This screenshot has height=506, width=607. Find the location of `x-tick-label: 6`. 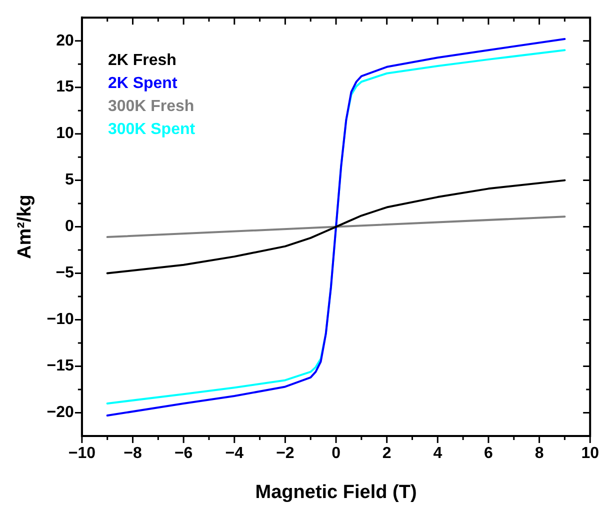

x-tick-label: 6 is located at coordinates (489, 453).